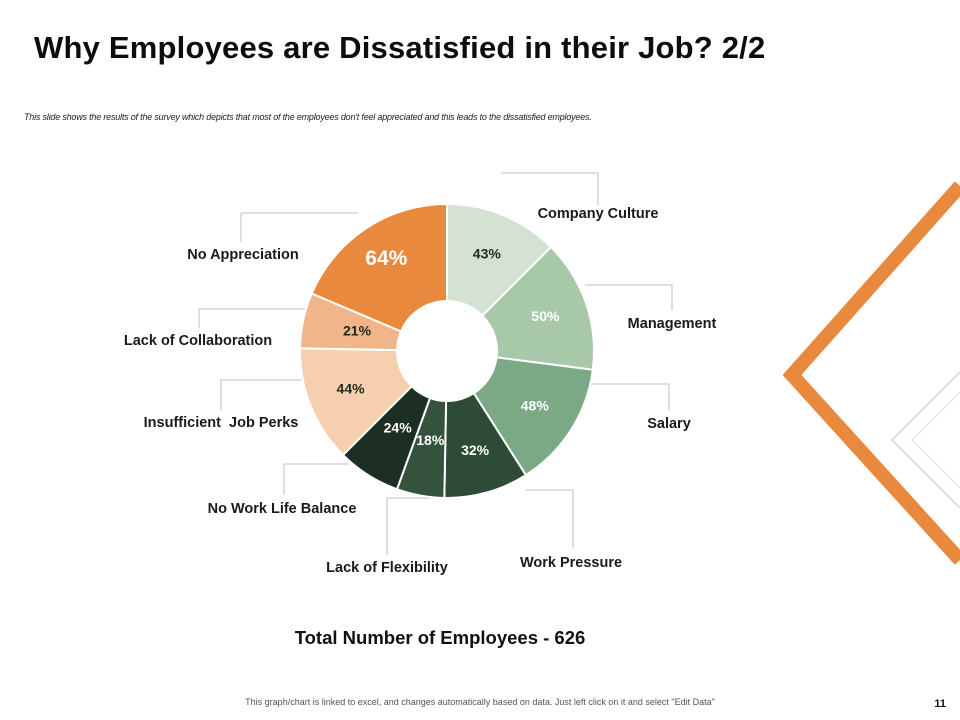 The image size is (960, 720). What do you see at coordinates (440, 637) in the screenshot?
I see `total-employees-label: Total Number of Employees - 626` at bounding box center [440, 637].